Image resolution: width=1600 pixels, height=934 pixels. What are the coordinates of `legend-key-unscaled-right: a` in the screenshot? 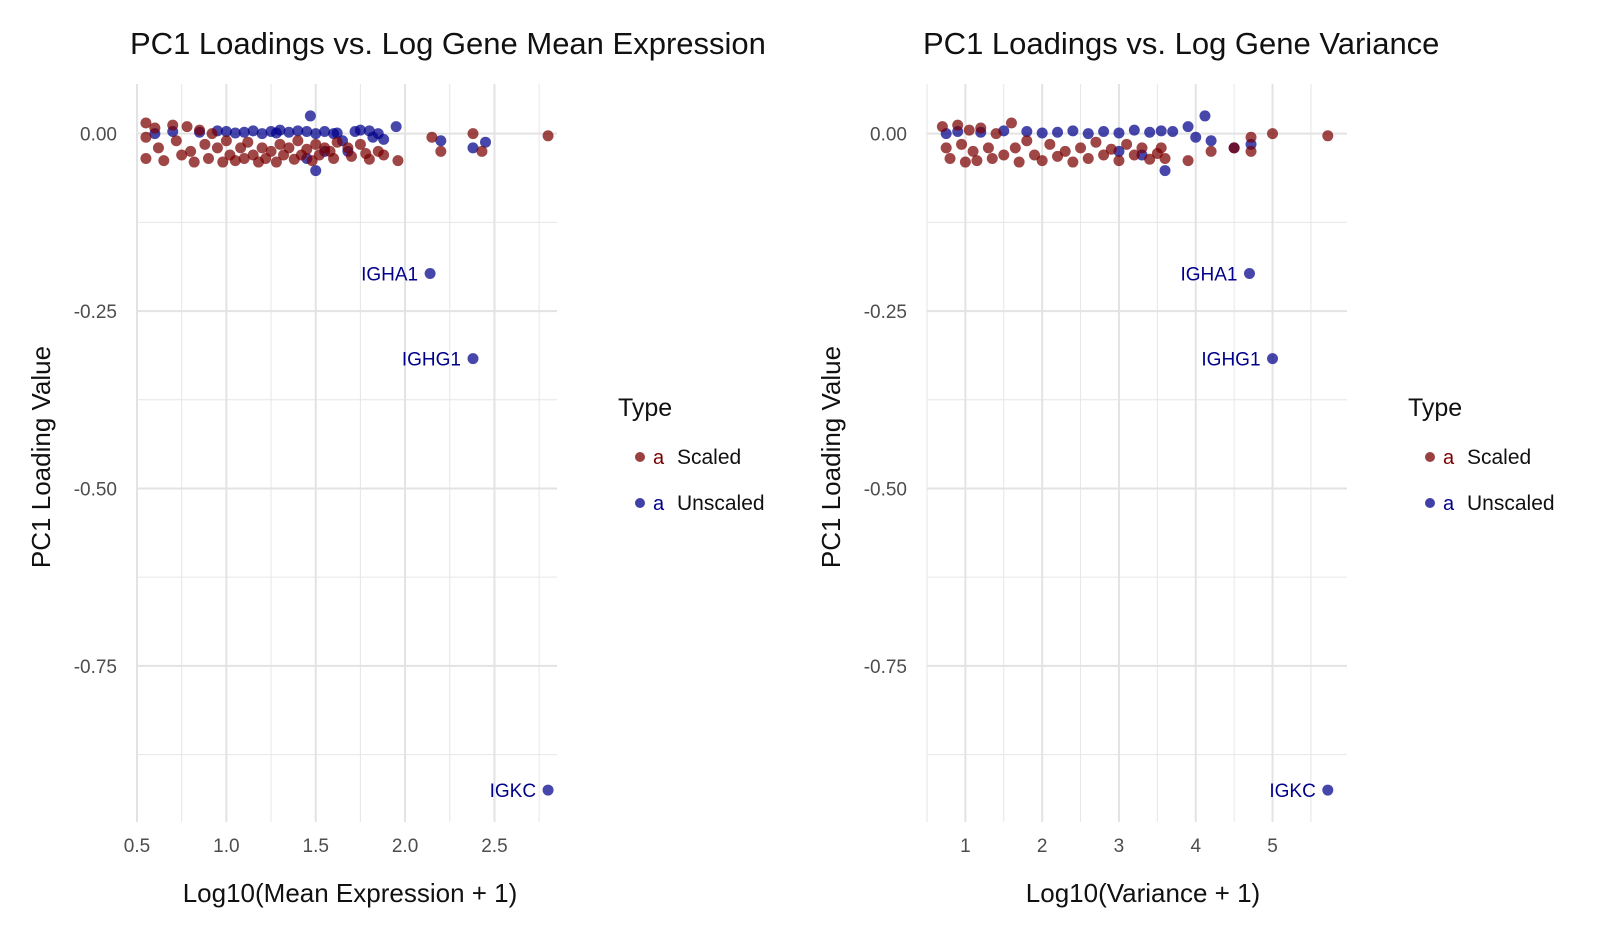 It's located at (1449, 504).